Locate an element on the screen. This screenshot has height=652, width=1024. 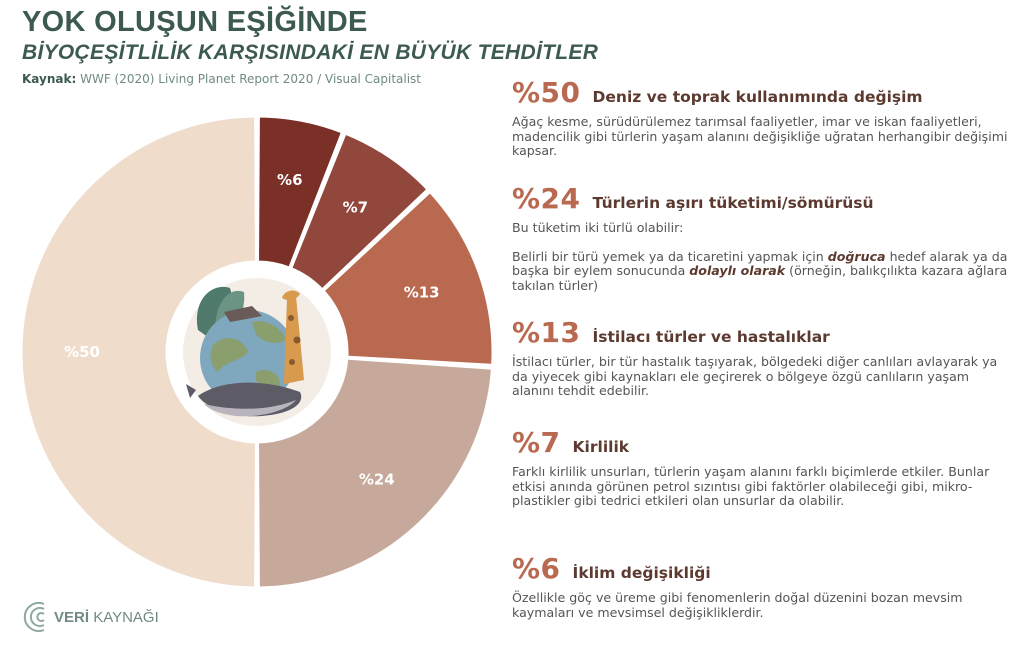
slice-label-3: %13 is located at coordinates (422, 293).